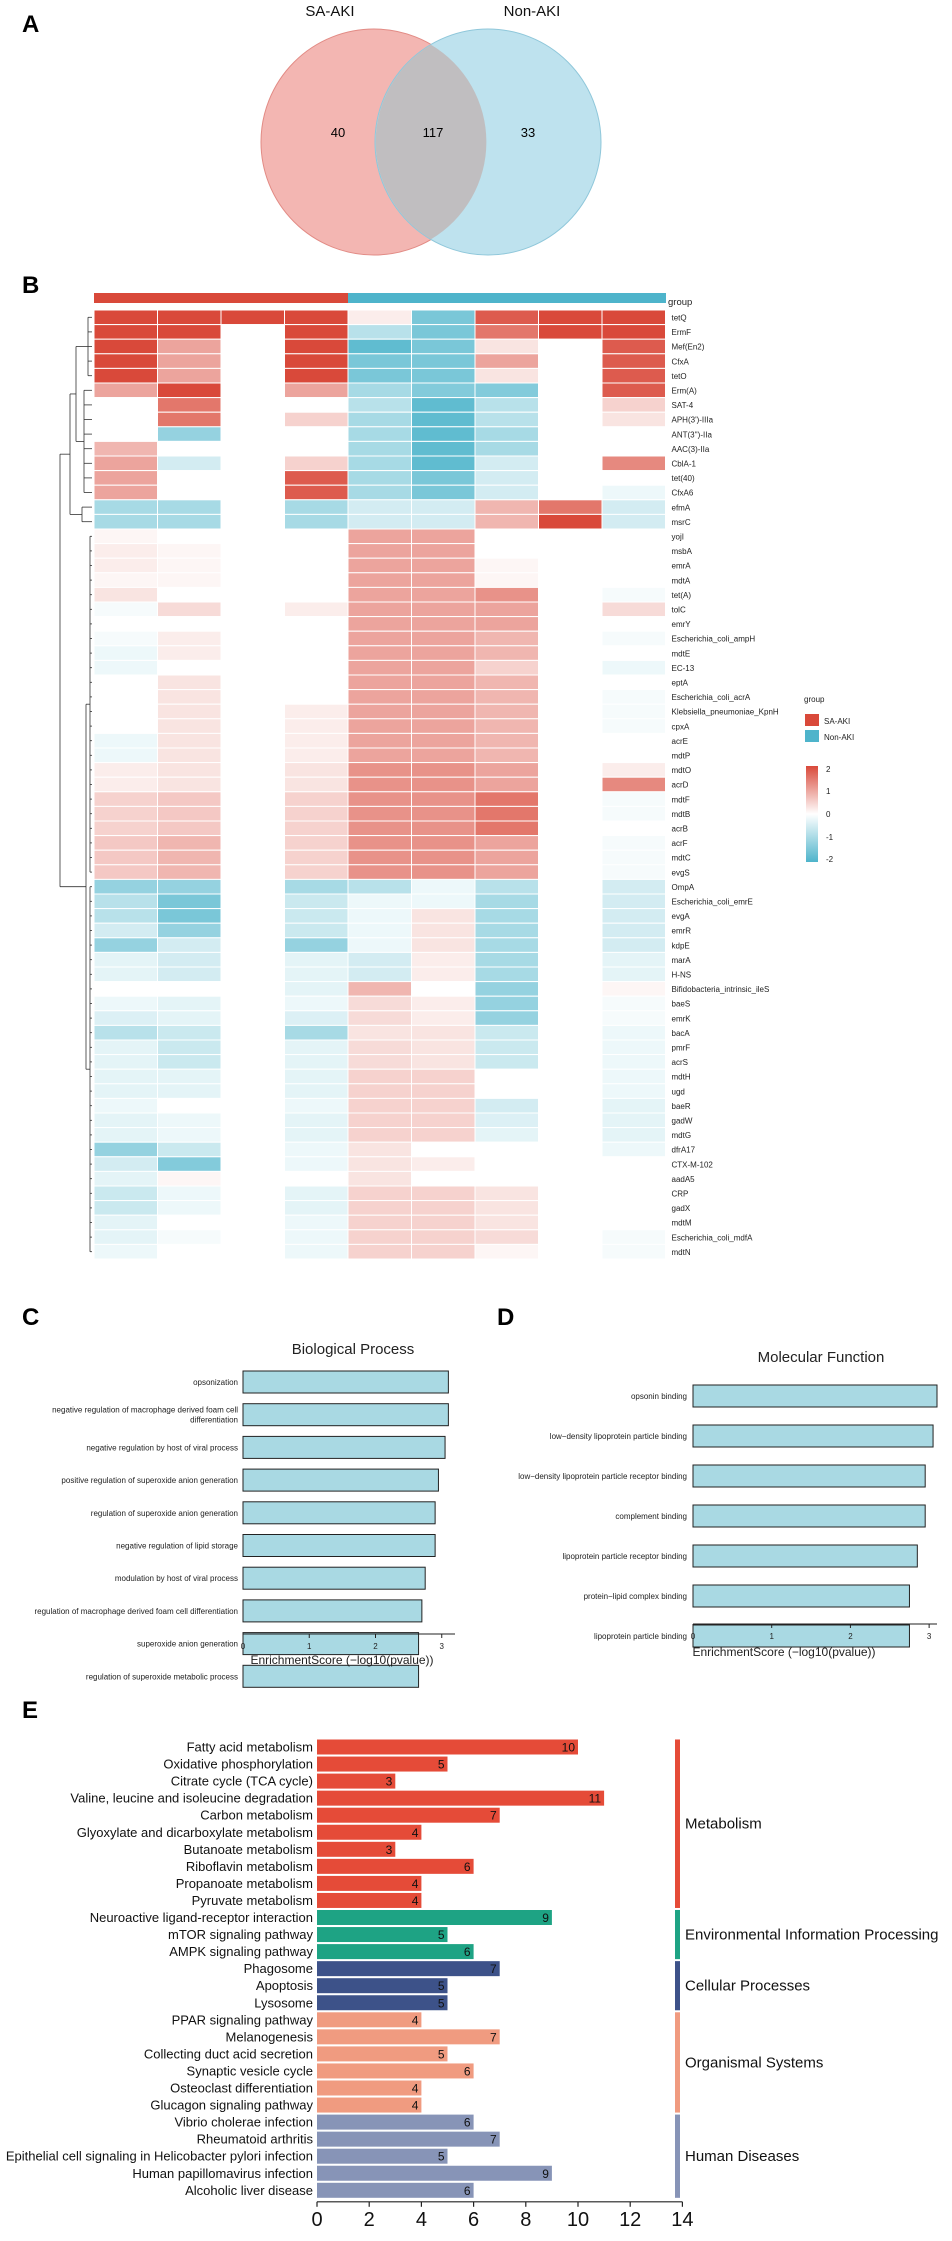 The height and width of the screenshot is (2241, 952). Describe the element at coordinates (682, 975) in the screenshot. I see `row-label: H-NS` at that location.